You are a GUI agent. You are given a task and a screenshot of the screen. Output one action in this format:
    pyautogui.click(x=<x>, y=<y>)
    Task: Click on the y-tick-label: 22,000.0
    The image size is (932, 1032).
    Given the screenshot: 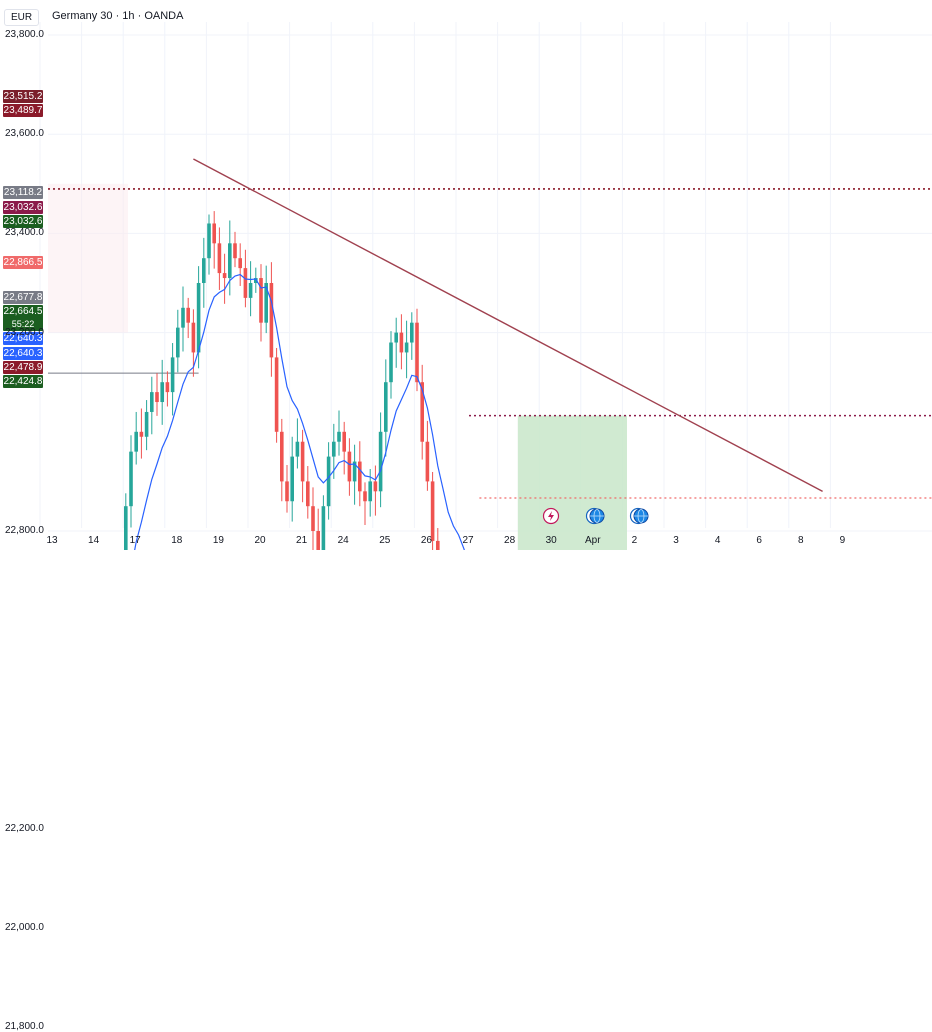 What is the action you would take?
    pyautogui.click(x=24, y=927)
    